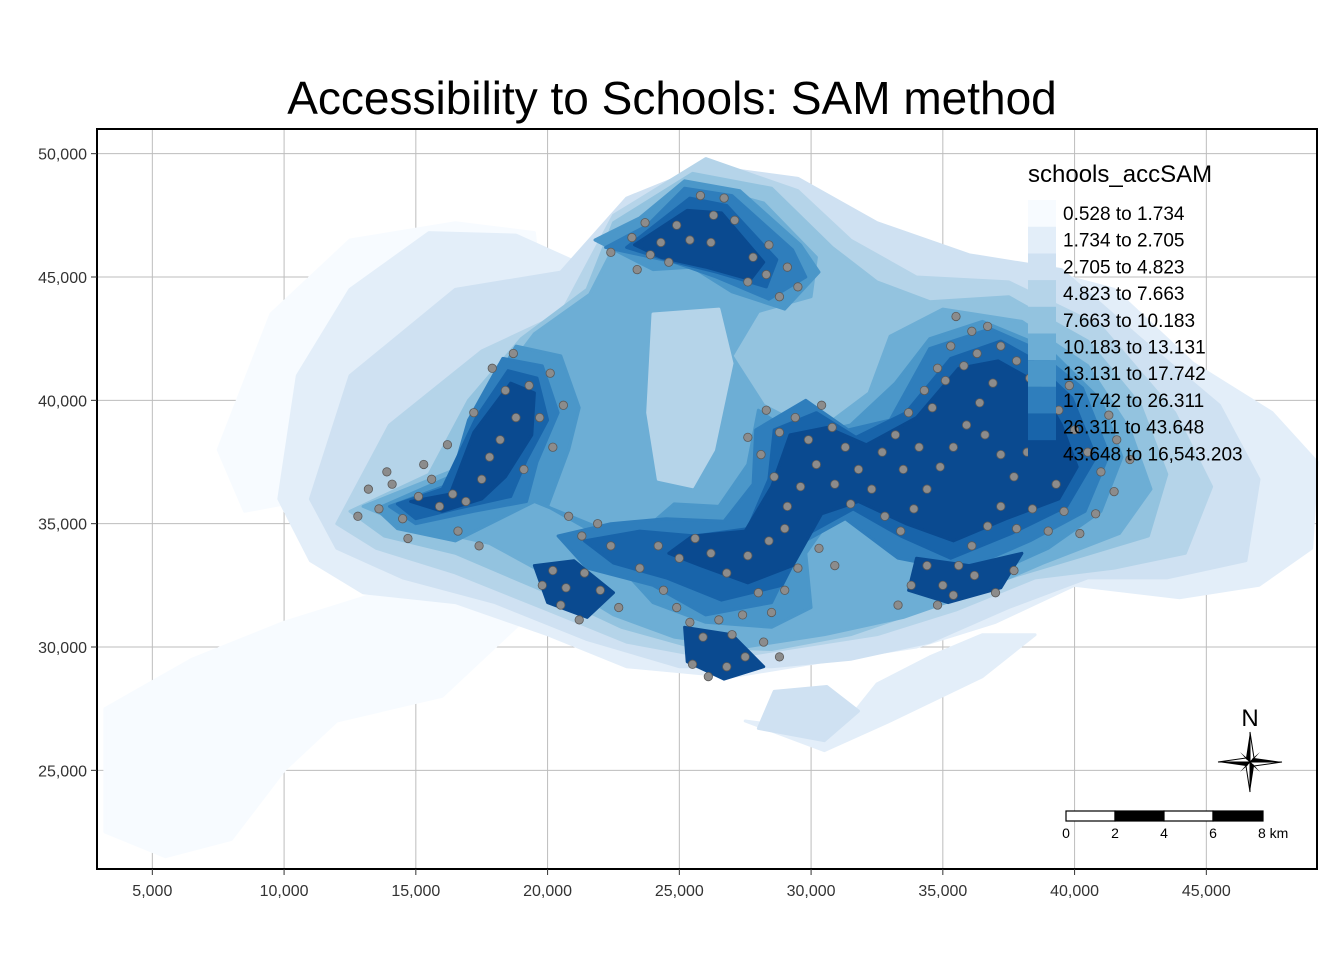 The height and width of the screenshot is (960, 1344). Describe the element at coordinates (62, 278) in the screenshot. I see `y-tick-label: 45,000` at that location.